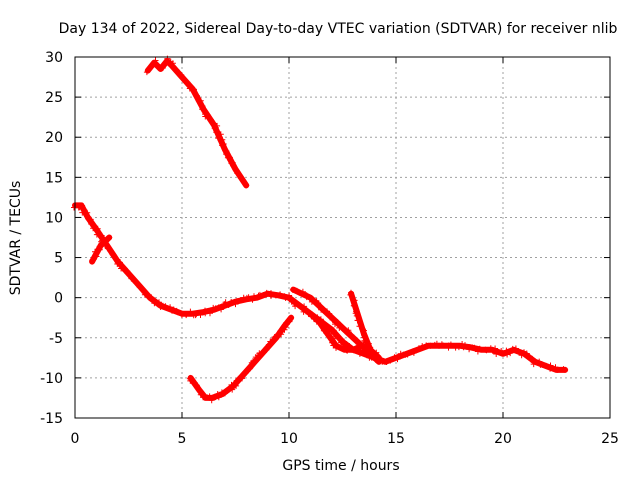 The width and height of the screenshot is (640, 480). I want to click on y-tick-label: 10, so click(54, 218).